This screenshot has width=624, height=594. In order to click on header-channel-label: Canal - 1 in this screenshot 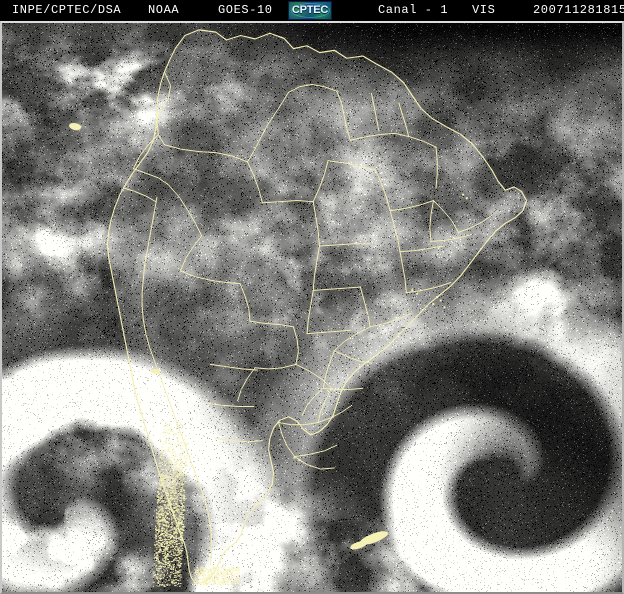, I will do `click(413, 10)`.